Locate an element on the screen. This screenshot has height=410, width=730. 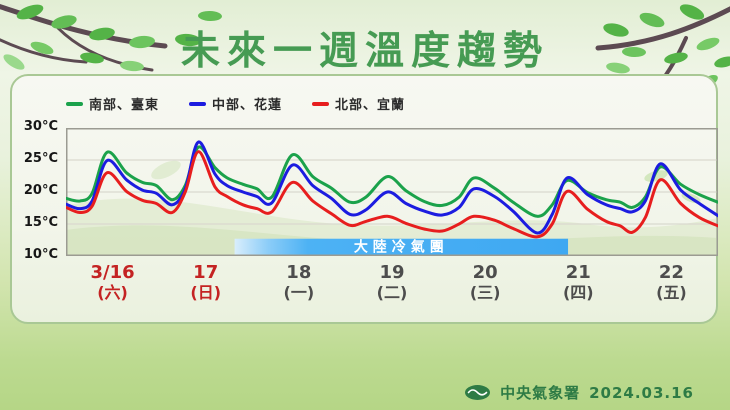
footer: 中央氣象署 2024.03.16 is located at coordinates (579, 392).